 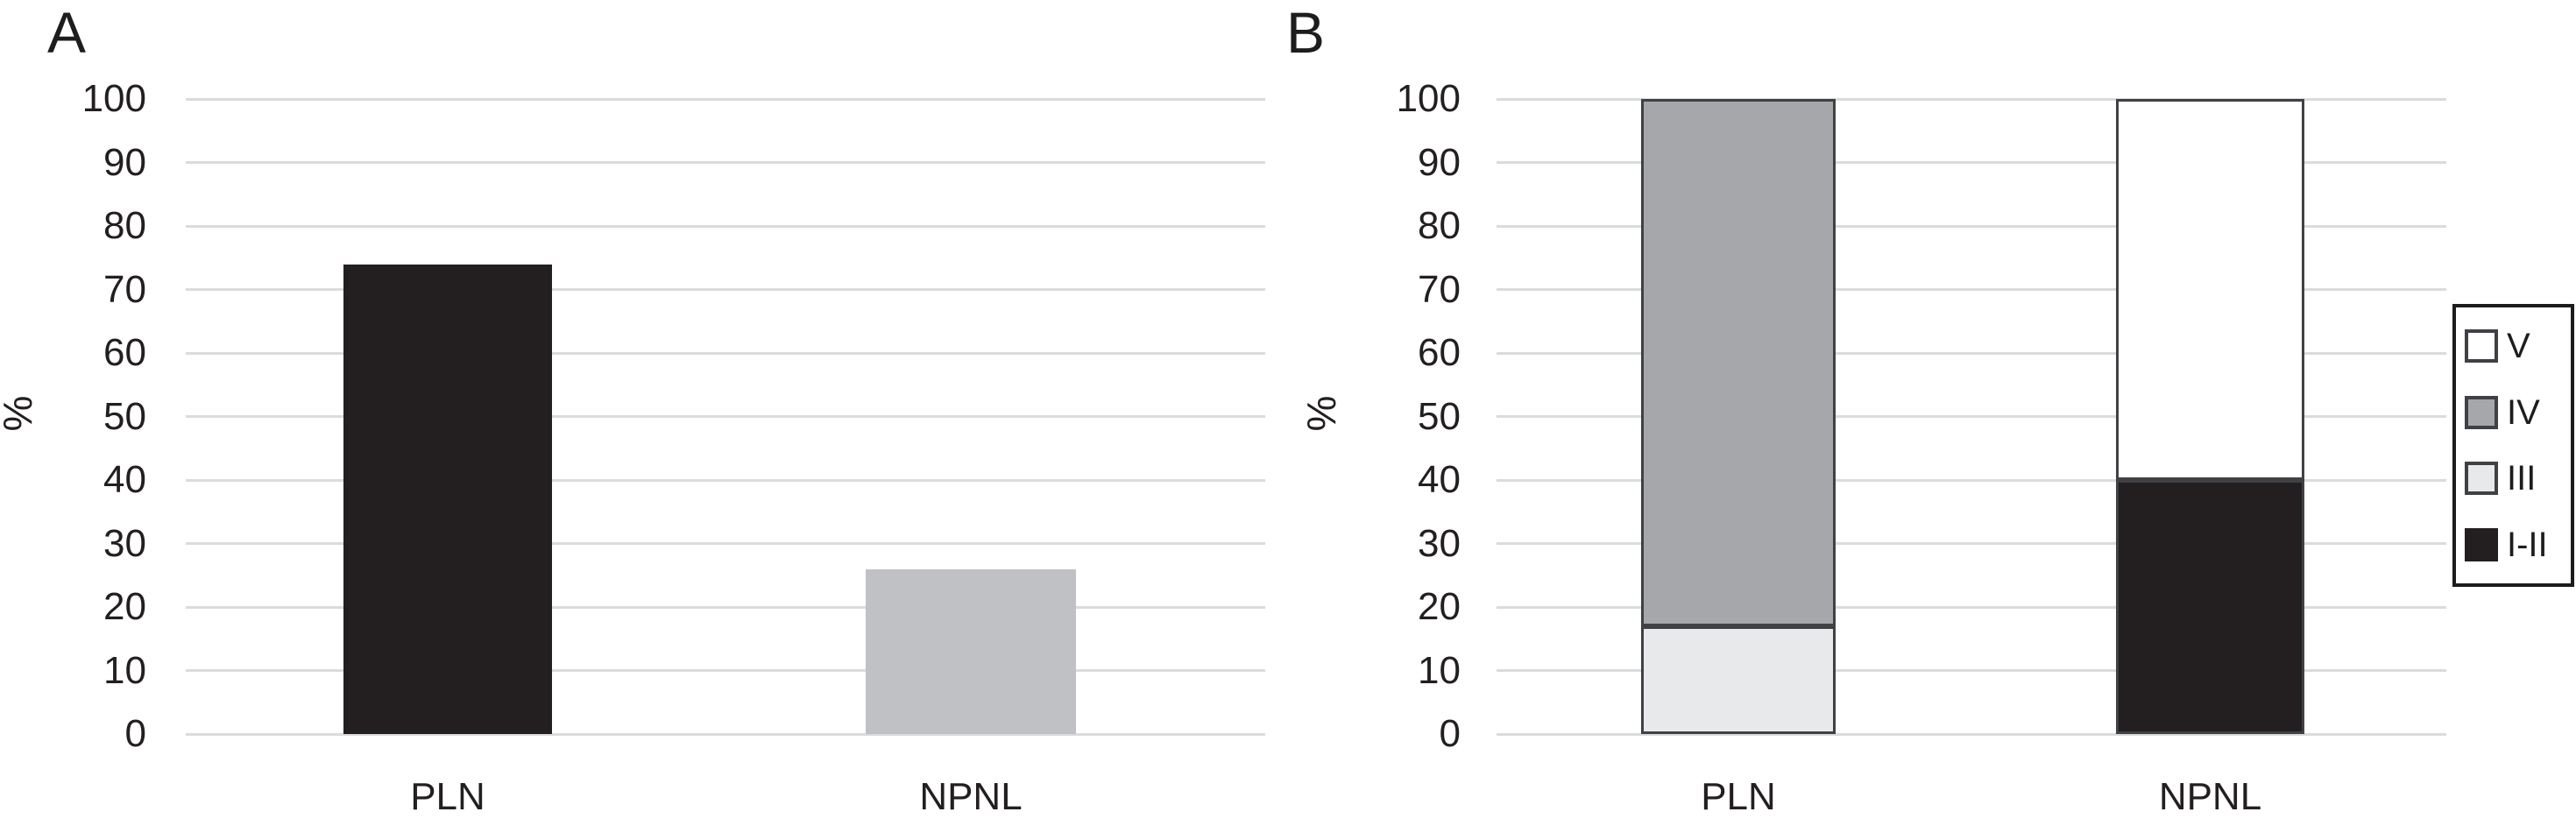 I want to click on legend-swatch-i-ii, so click(x=2481, y=544).